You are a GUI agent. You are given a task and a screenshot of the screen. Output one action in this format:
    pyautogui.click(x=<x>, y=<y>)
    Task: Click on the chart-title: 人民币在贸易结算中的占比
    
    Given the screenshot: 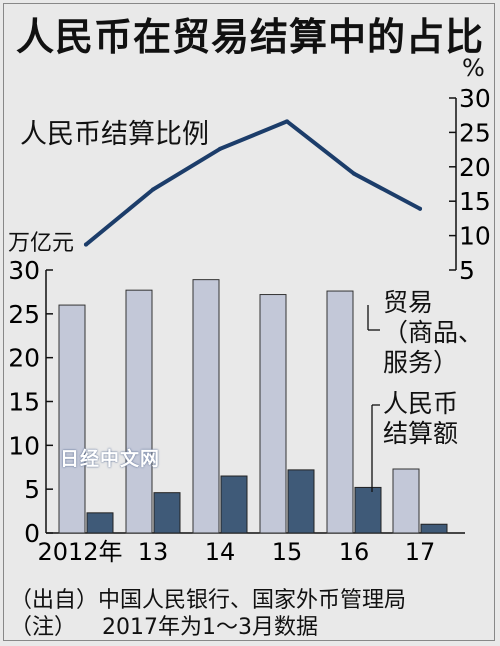 What is the action you would take?
    pyautogui.click(x=249, y=37)
    